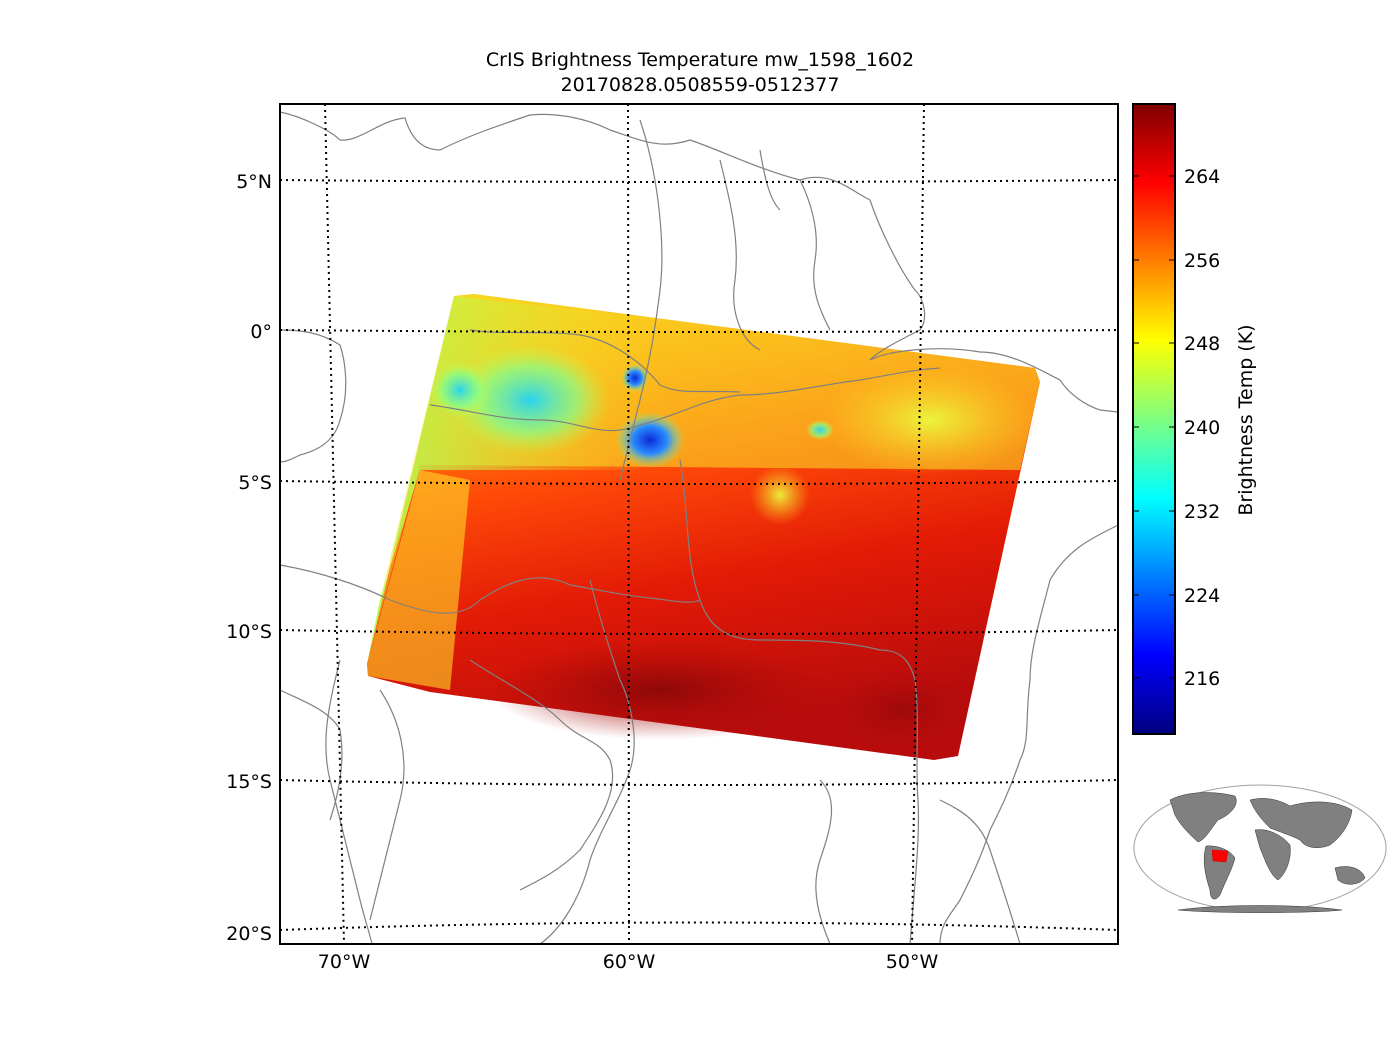  I want to click on lon-label-60w: 60°W, so click(629, 962).